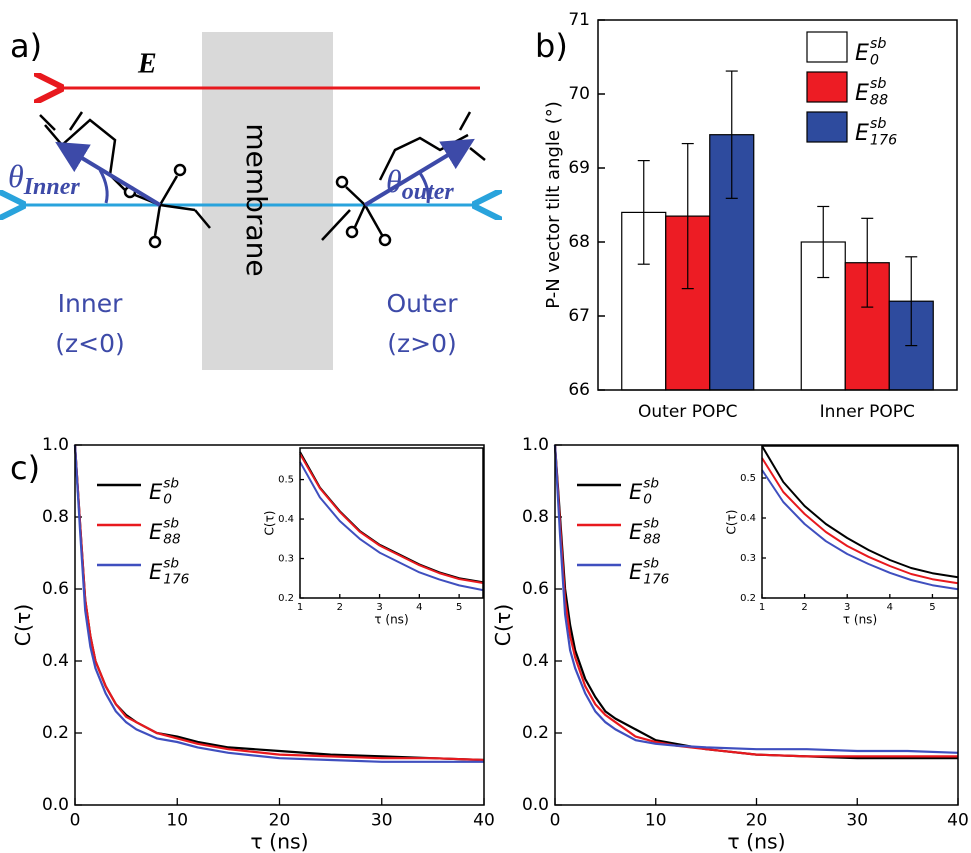  I want to click on y-tick-label: 69, so click(579, 168).